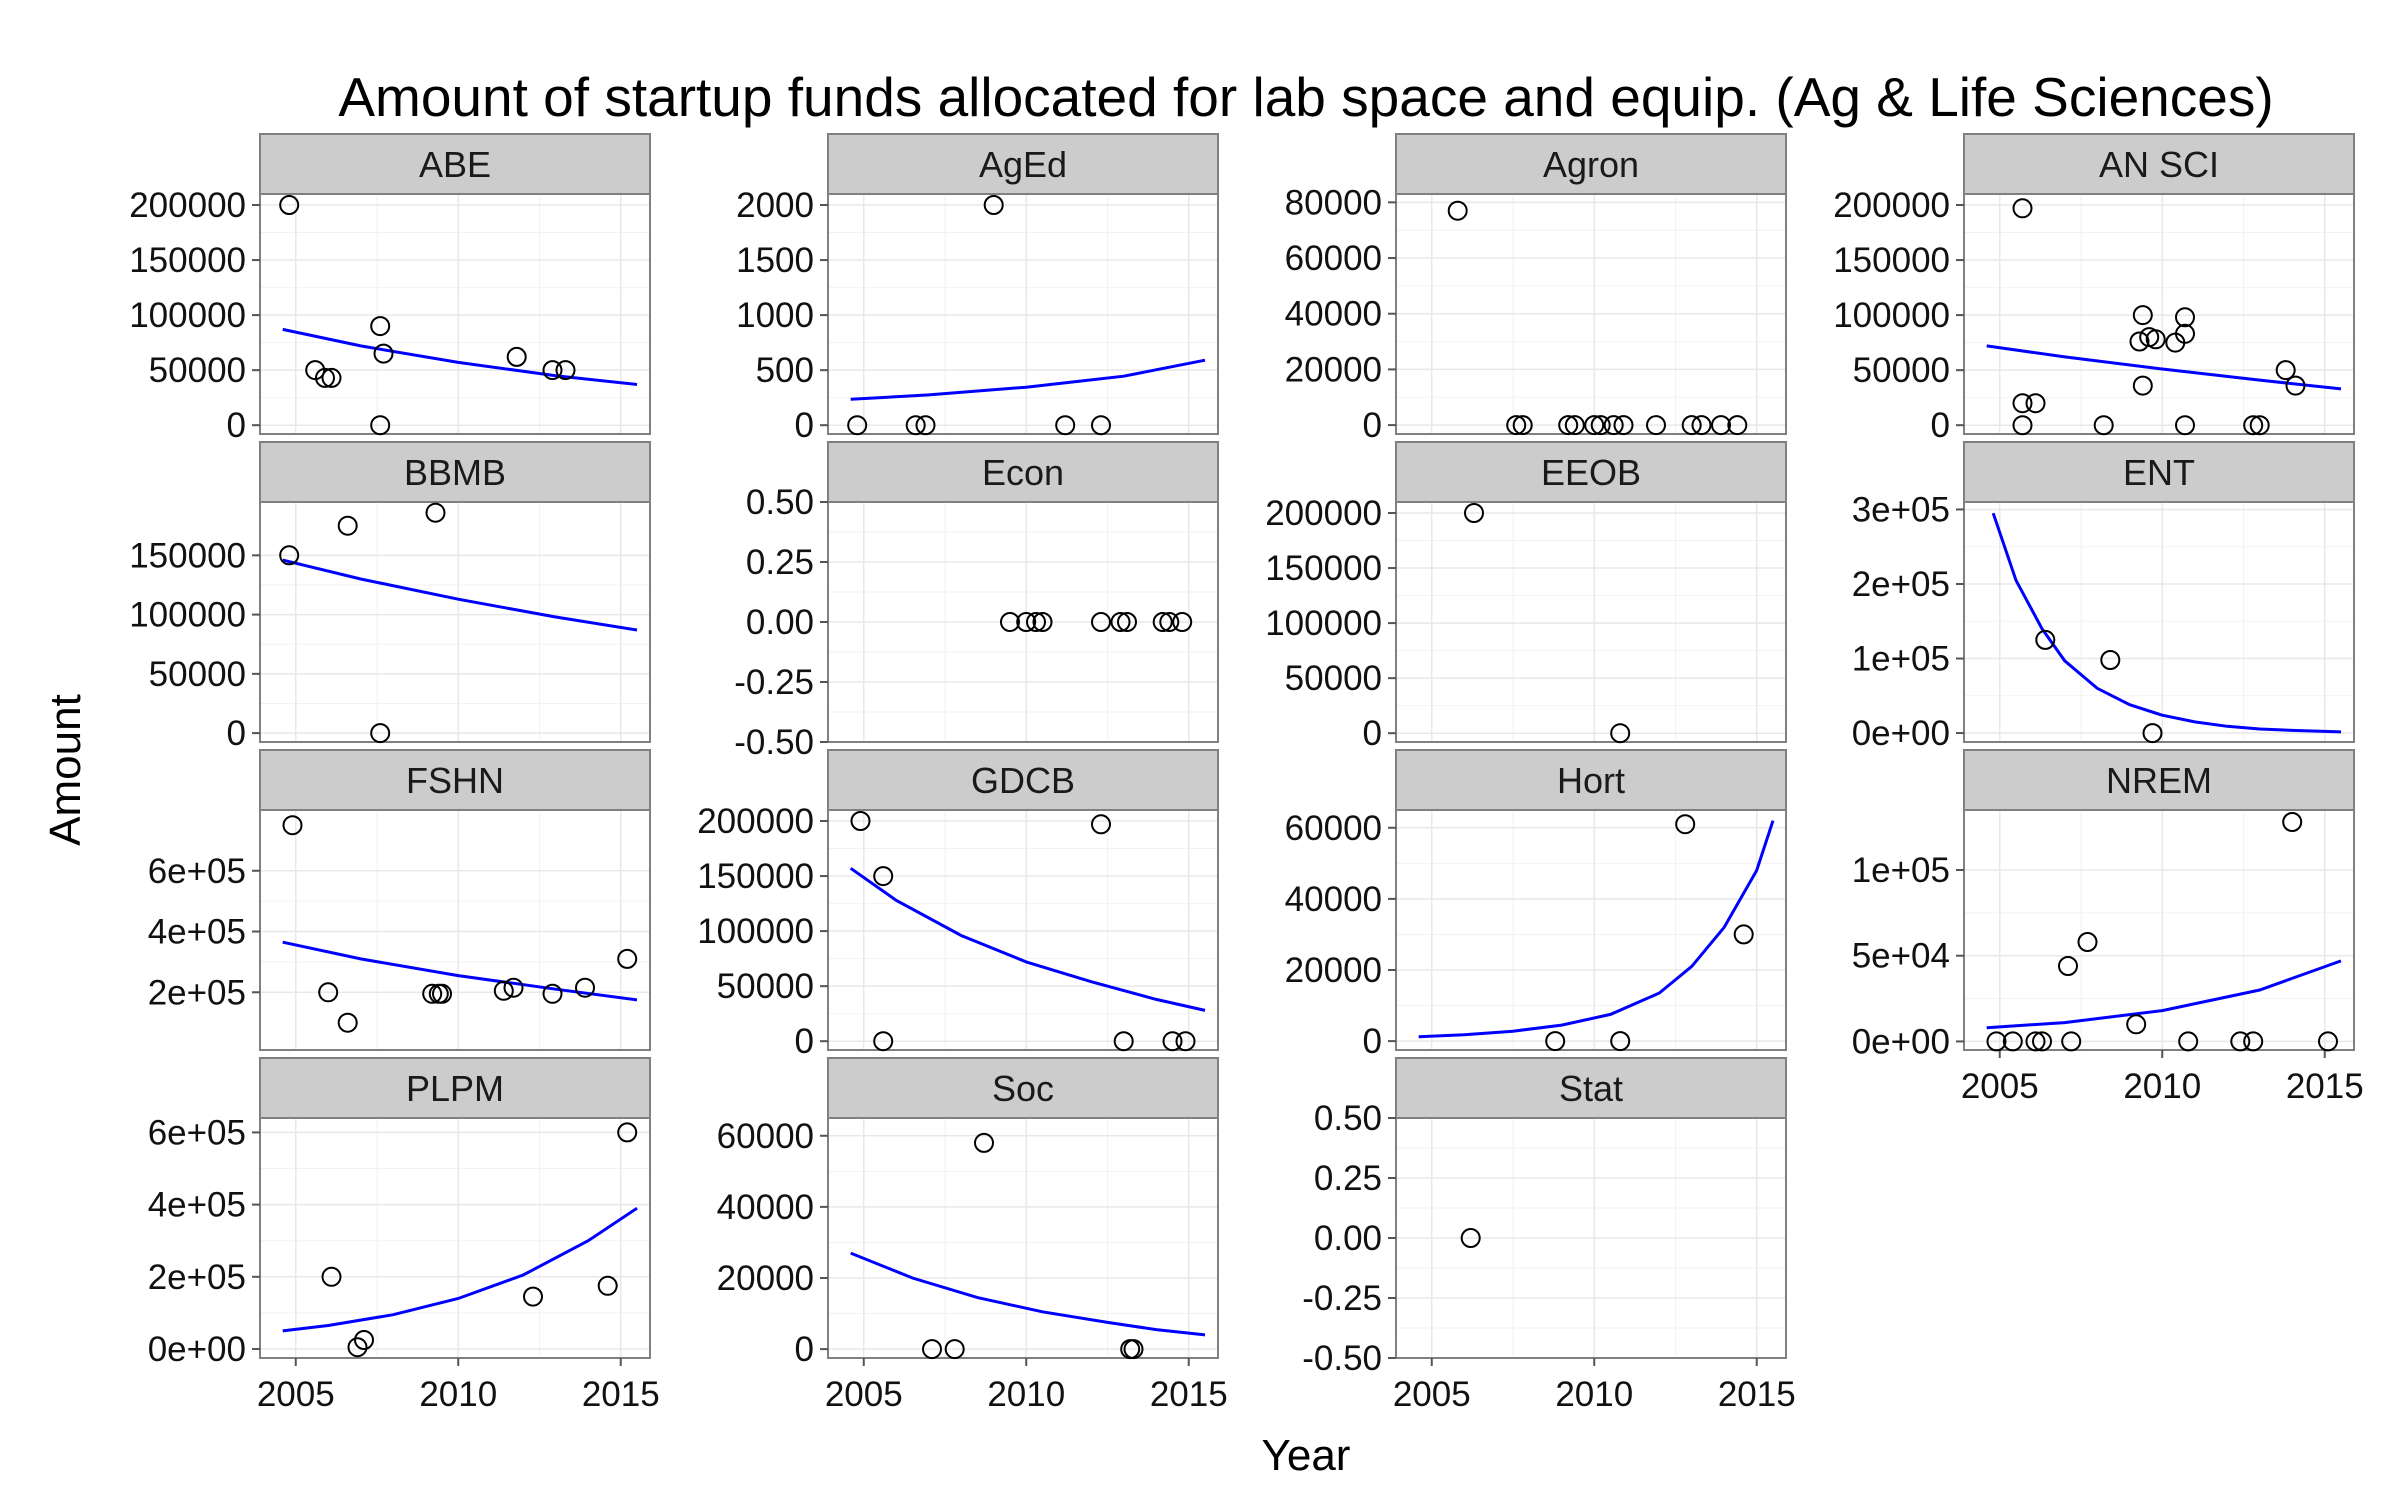 The height and width of the screenshot is (1500, 2400). I want to click on facet-strip-label: FSHN, so click(455, 780).